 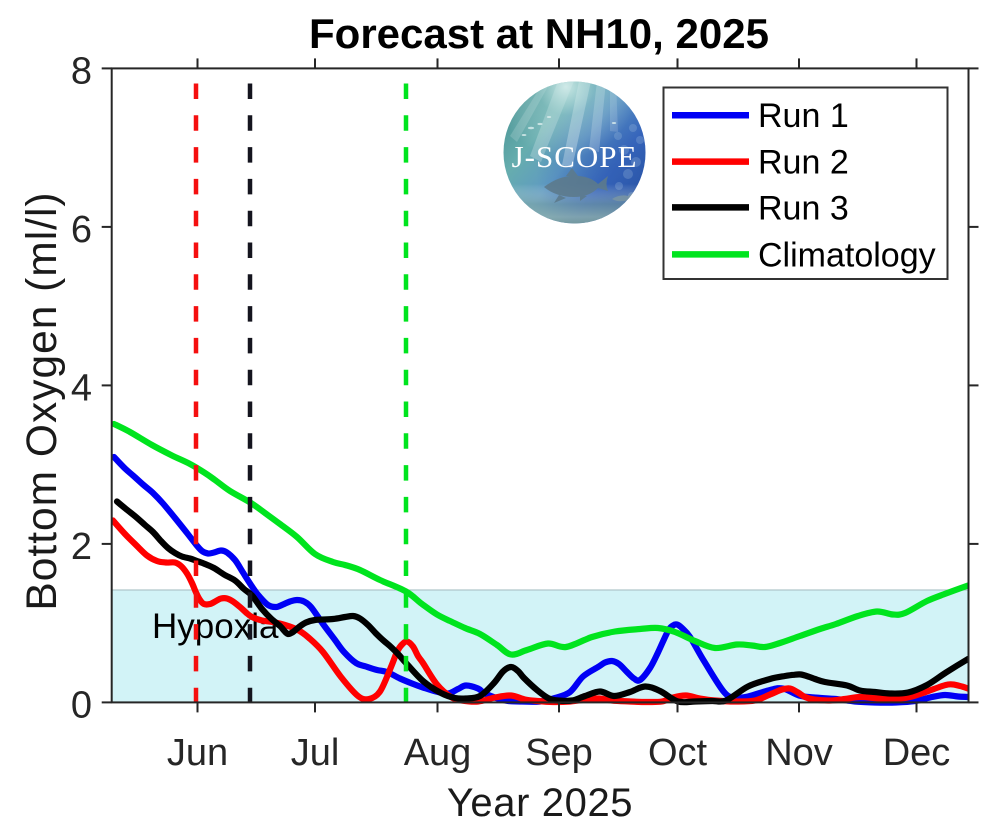 I want to click on svg-text: Run 2, so click(x=803, y=163).